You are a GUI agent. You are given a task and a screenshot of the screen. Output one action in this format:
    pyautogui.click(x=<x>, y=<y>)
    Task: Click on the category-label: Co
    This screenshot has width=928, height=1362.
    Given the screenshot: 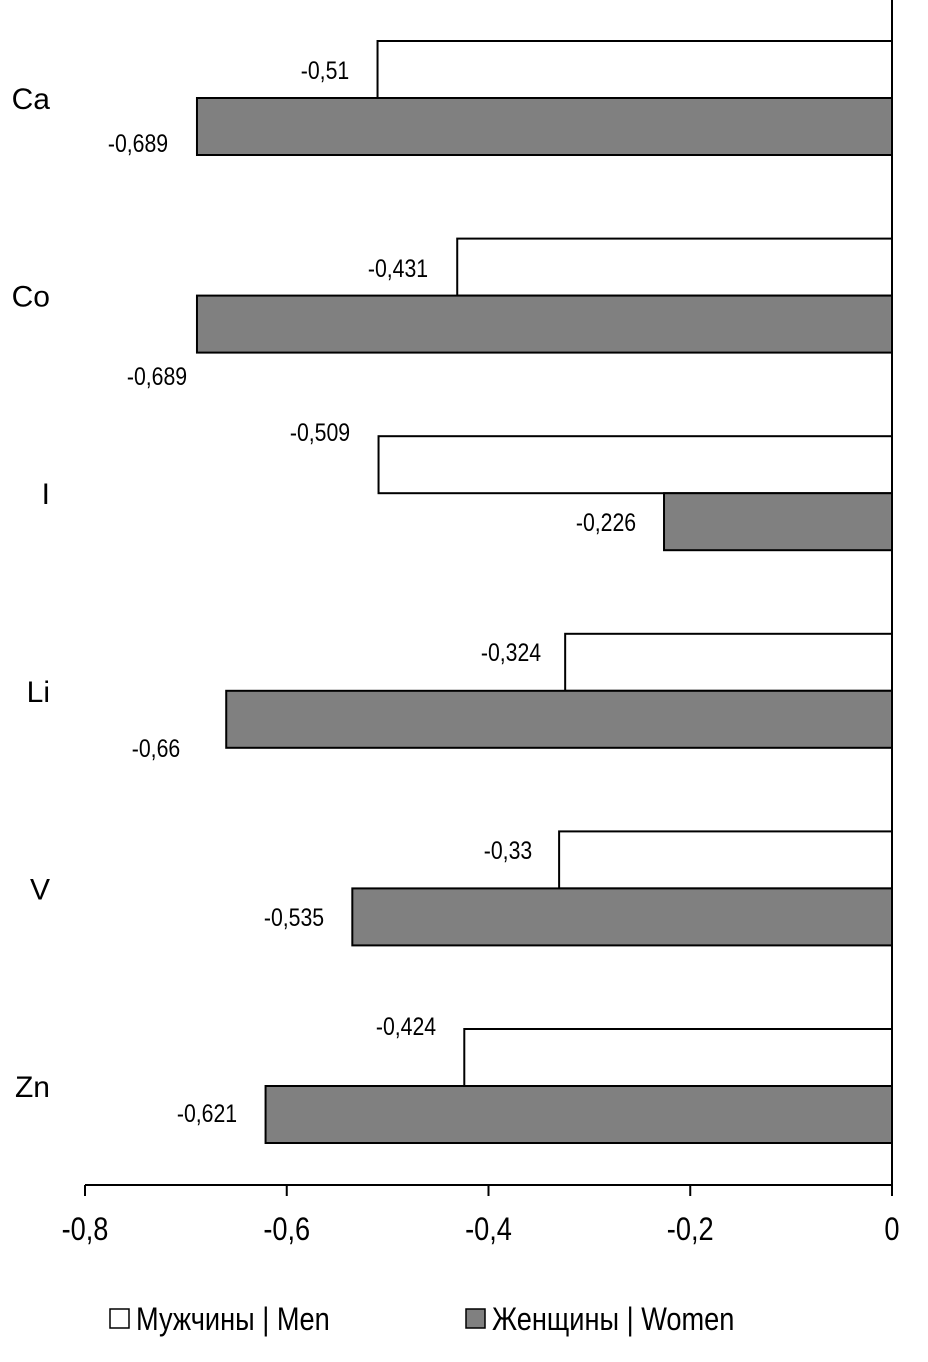 What is the action you would take?
    pyautogui.click(x=31, y=297)
    